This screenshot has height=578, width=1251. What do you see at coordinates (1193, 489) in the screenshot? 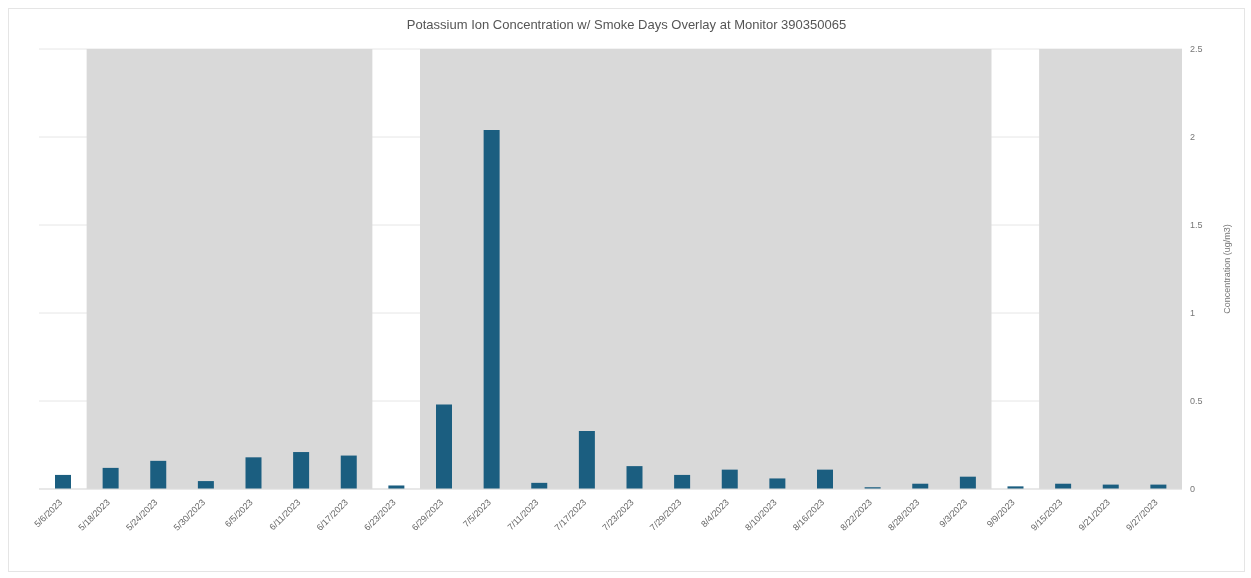
I see `y-tick-label: 0` at bounding box center [1193, 489].